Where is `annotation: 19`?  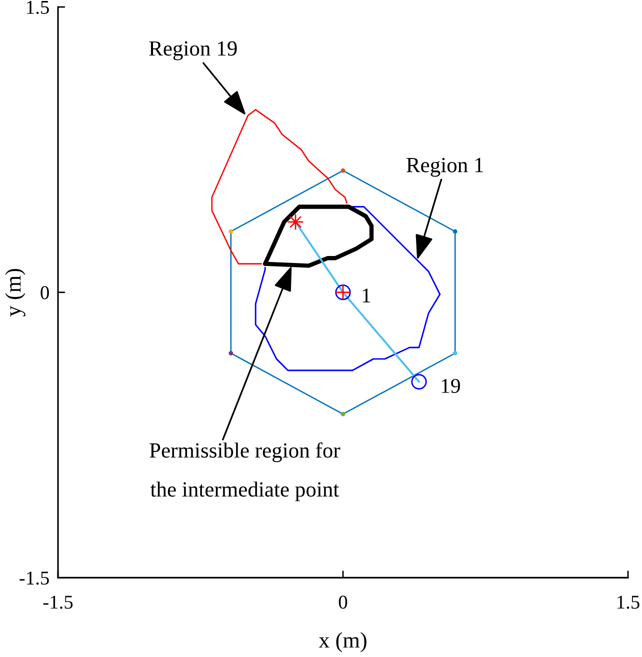
annotation: 19 is located at coordinates (451, 385).